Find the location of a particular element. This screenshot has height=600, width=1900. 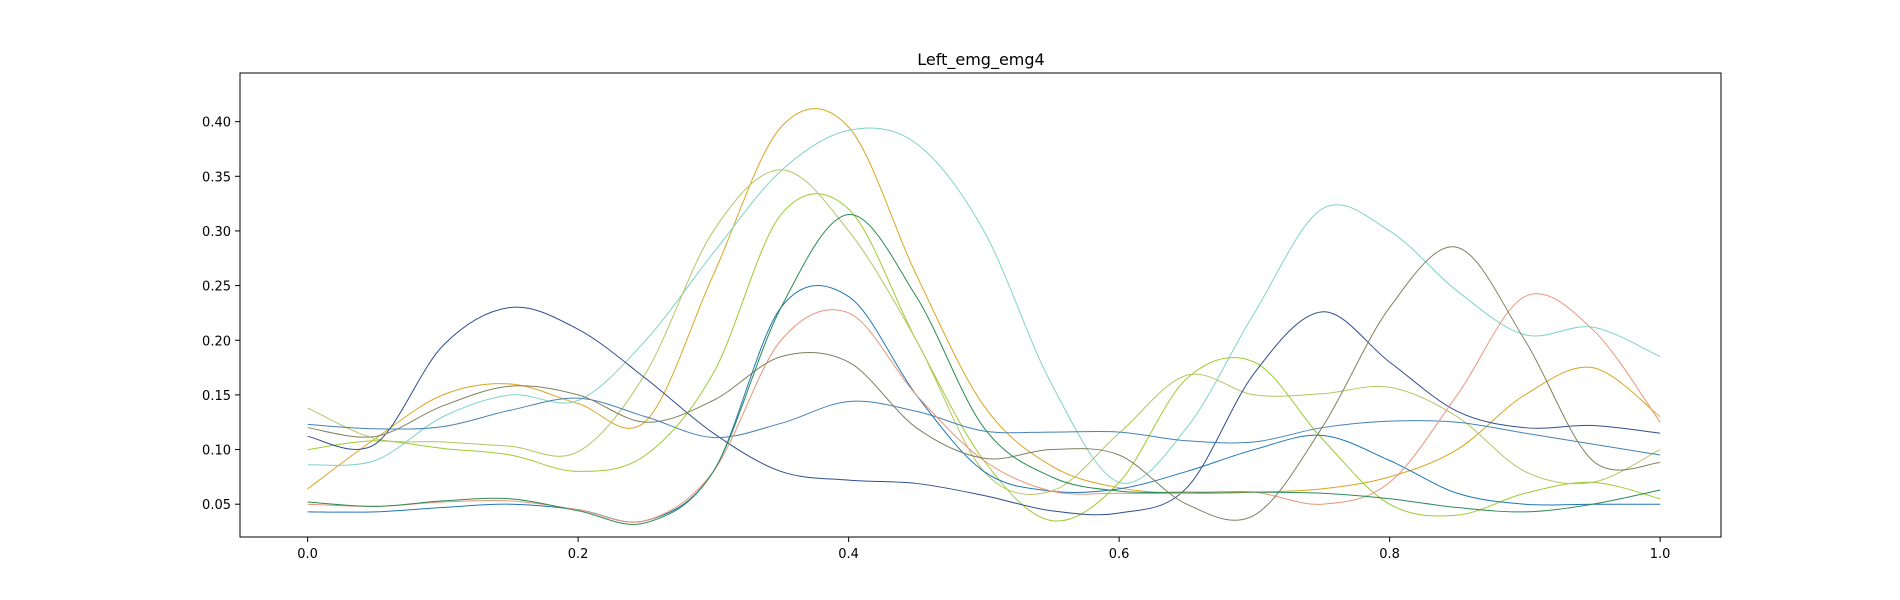

y-axis: 0.05 0.10 0.15 0.20 0.25 0.30 0.35 0.40 is located at coordinates (221, 314).